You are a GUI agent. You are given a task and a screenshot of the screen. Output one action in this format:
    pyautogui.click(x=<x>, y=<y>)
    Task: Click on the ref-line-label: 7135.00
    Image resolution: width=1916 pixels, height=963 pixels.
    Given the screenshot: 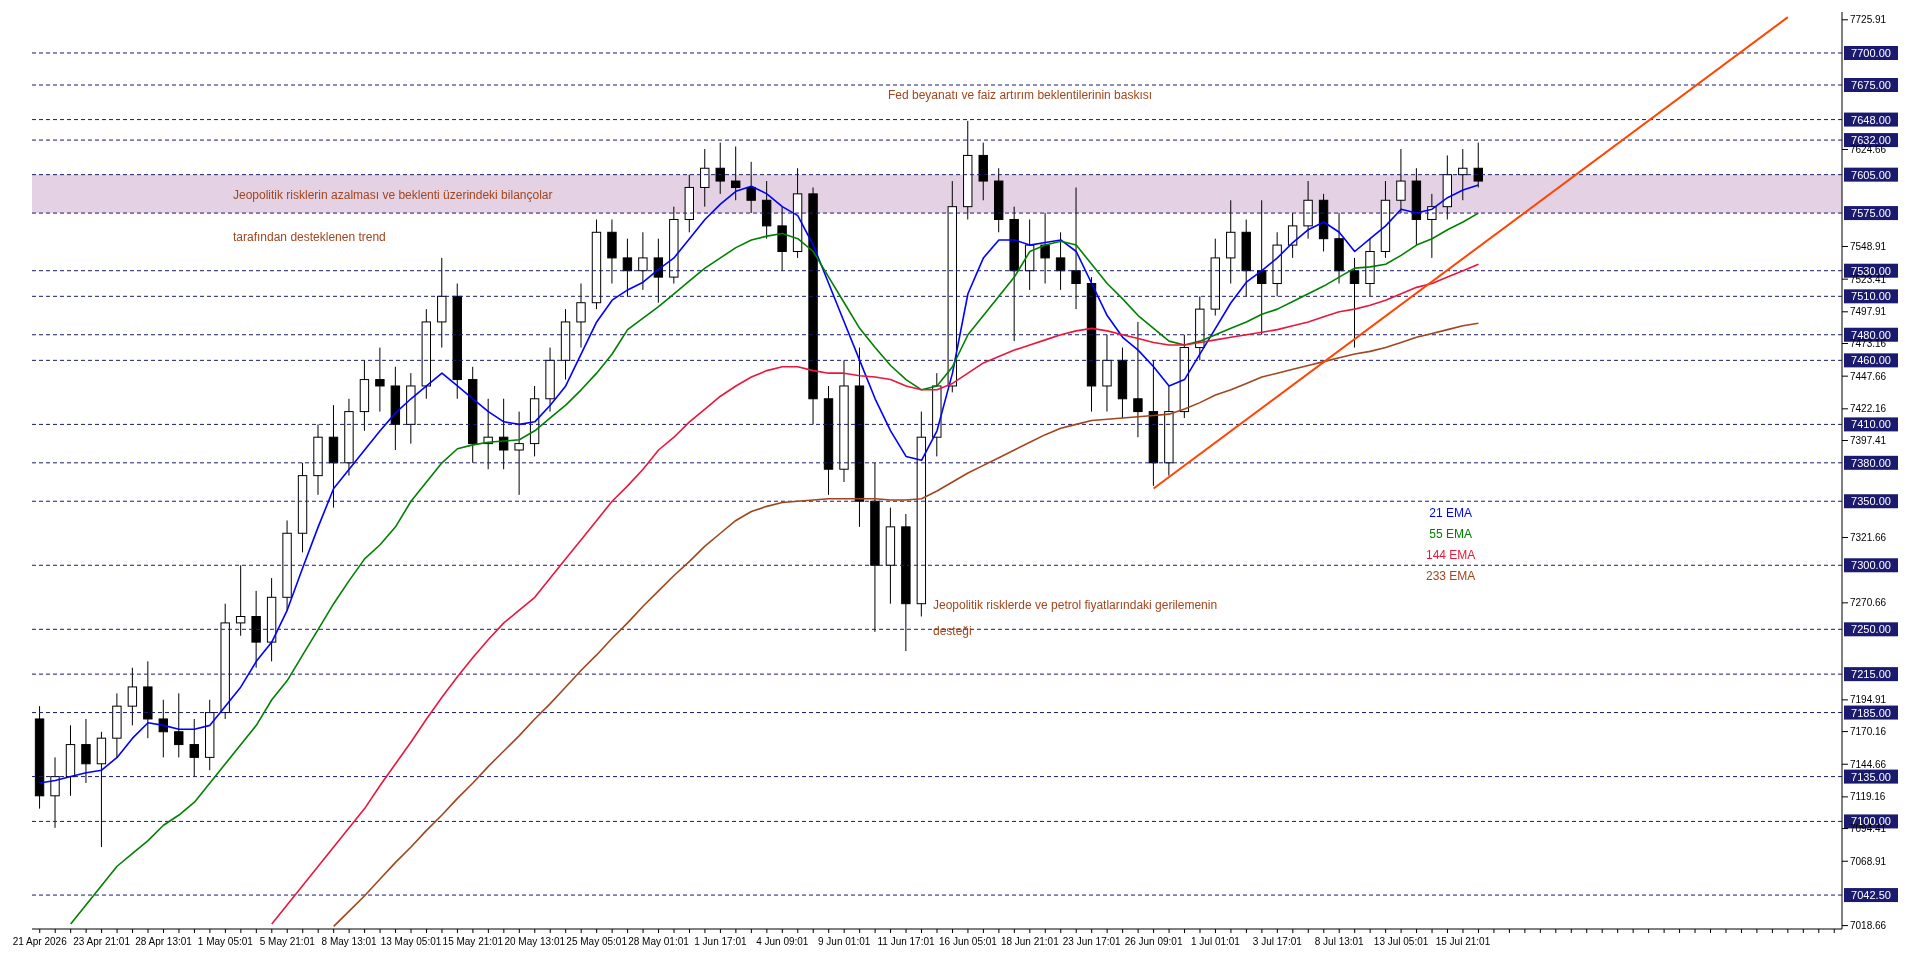 What is the action you would take?
    pyautogui.click(x=1871, y=776)
    